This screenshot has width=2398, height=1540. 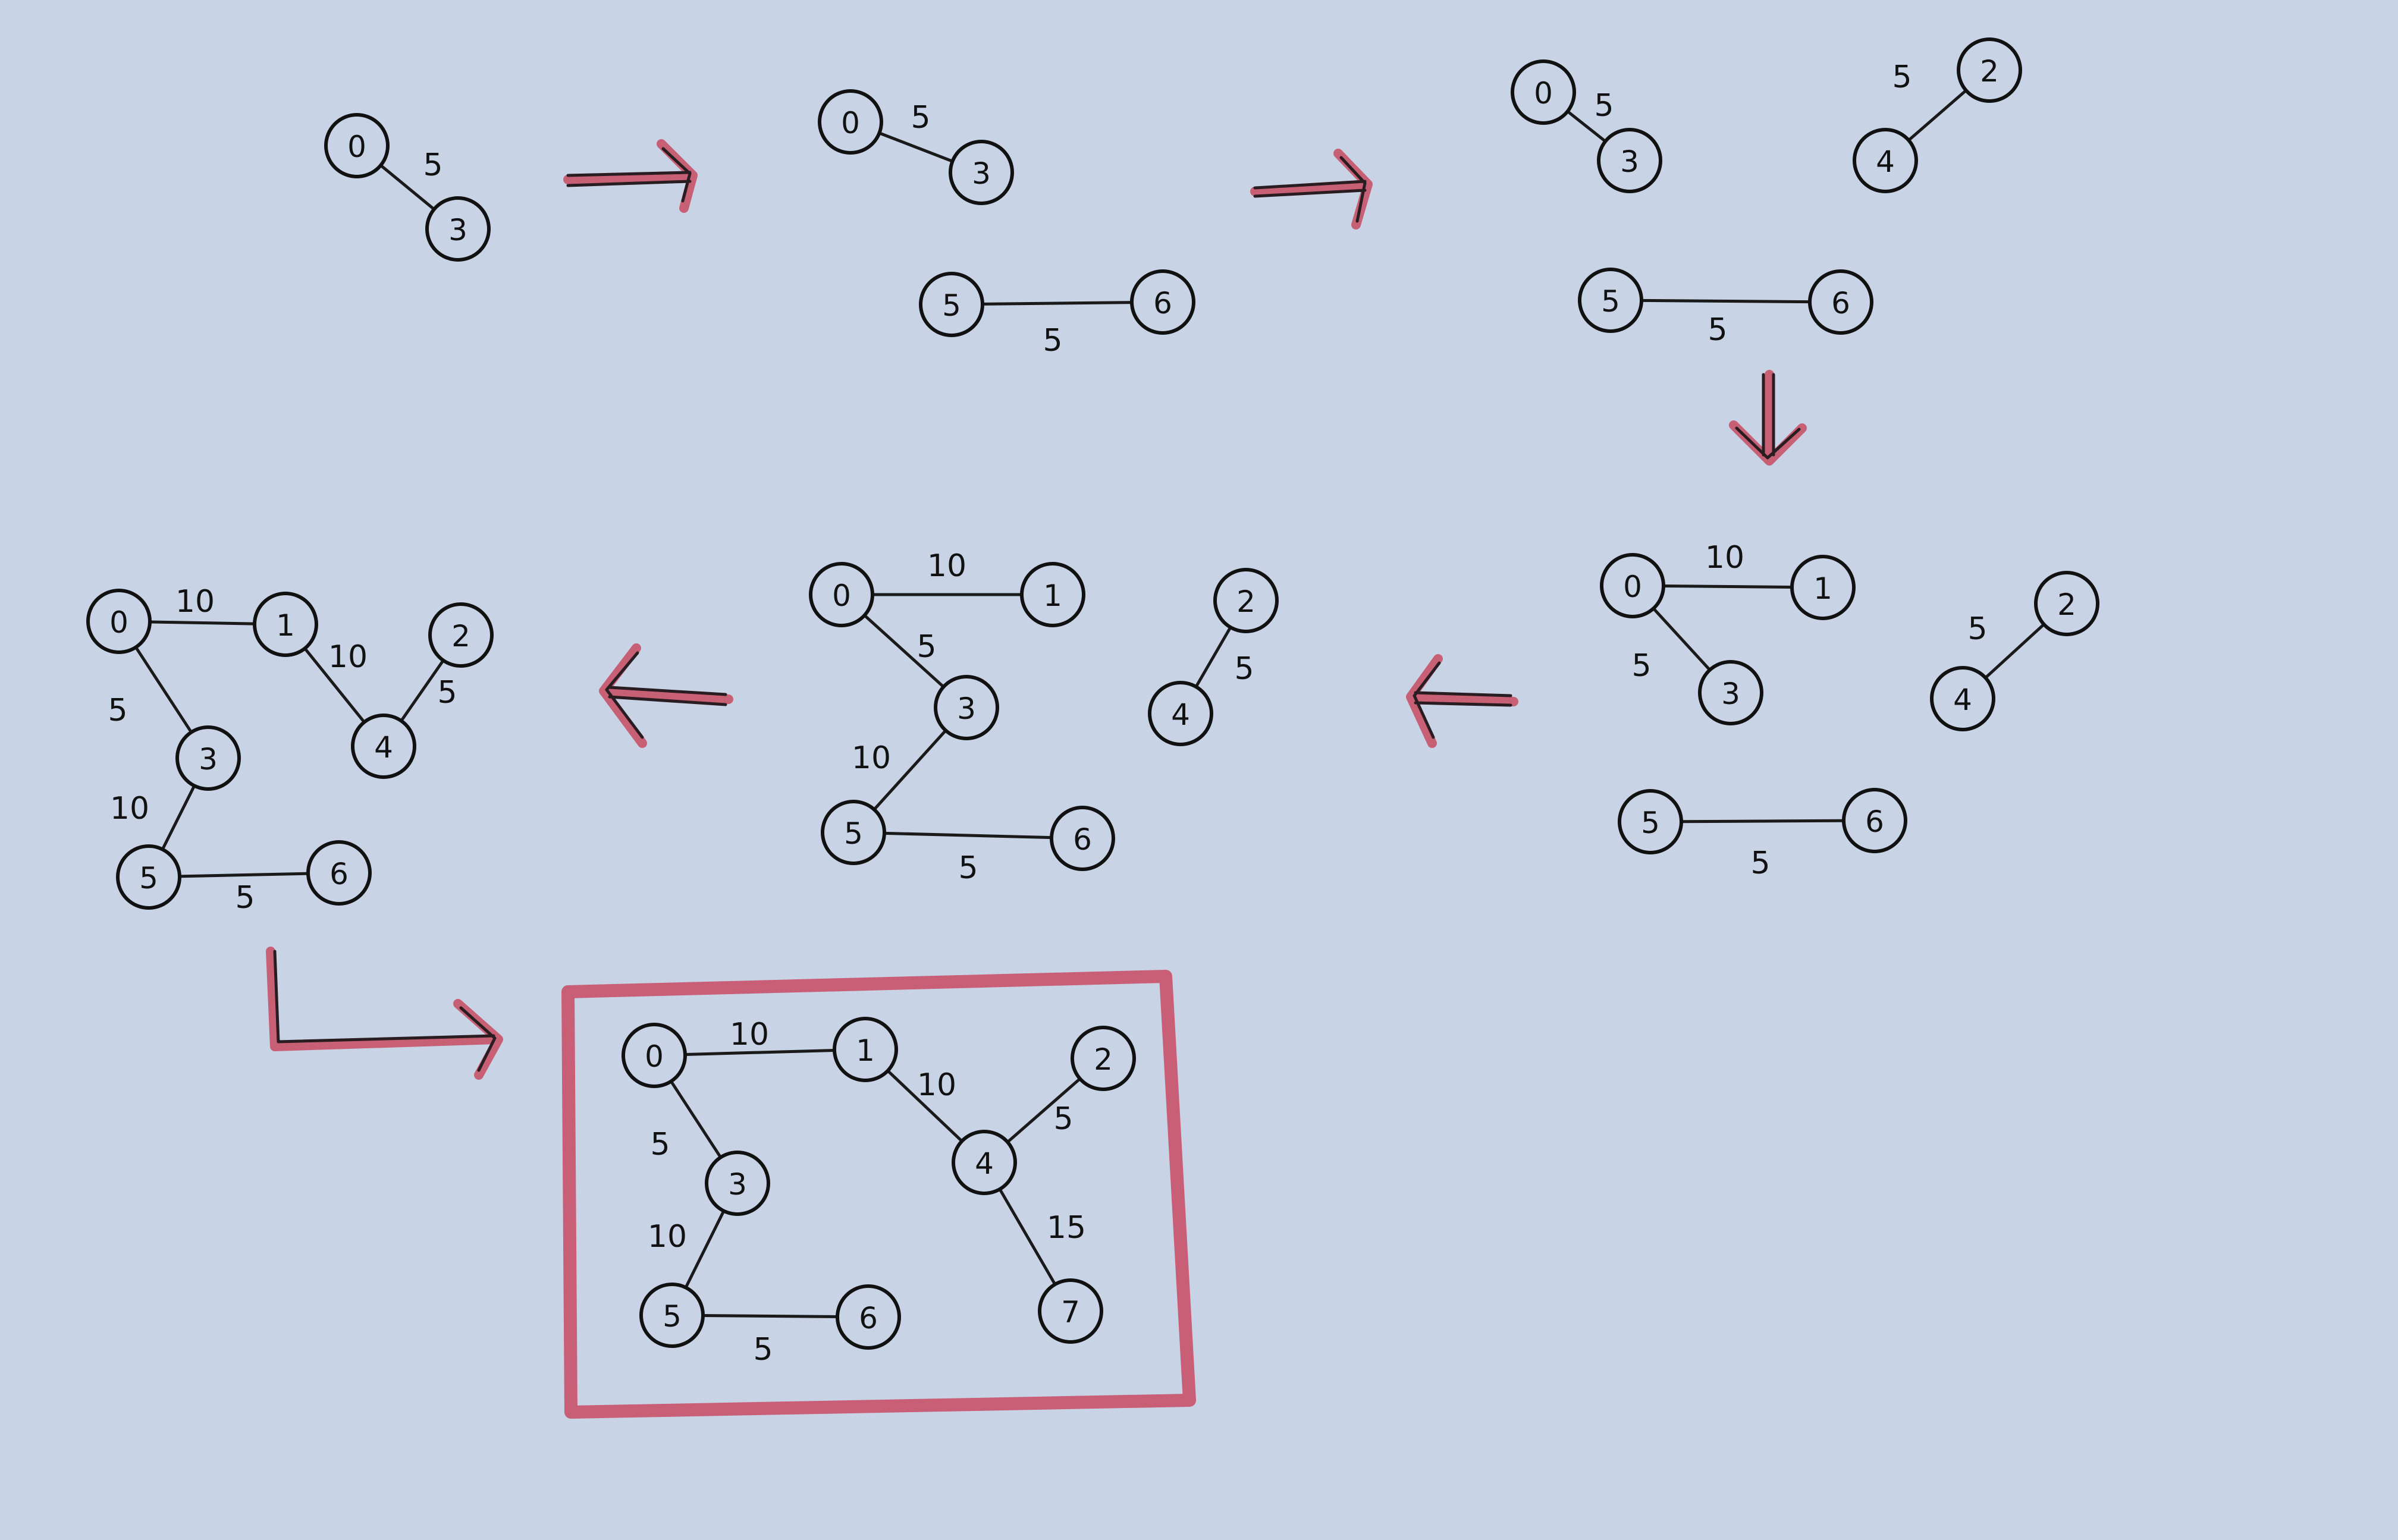 I want to click on final-result-box, so click(x=878, y=1194).